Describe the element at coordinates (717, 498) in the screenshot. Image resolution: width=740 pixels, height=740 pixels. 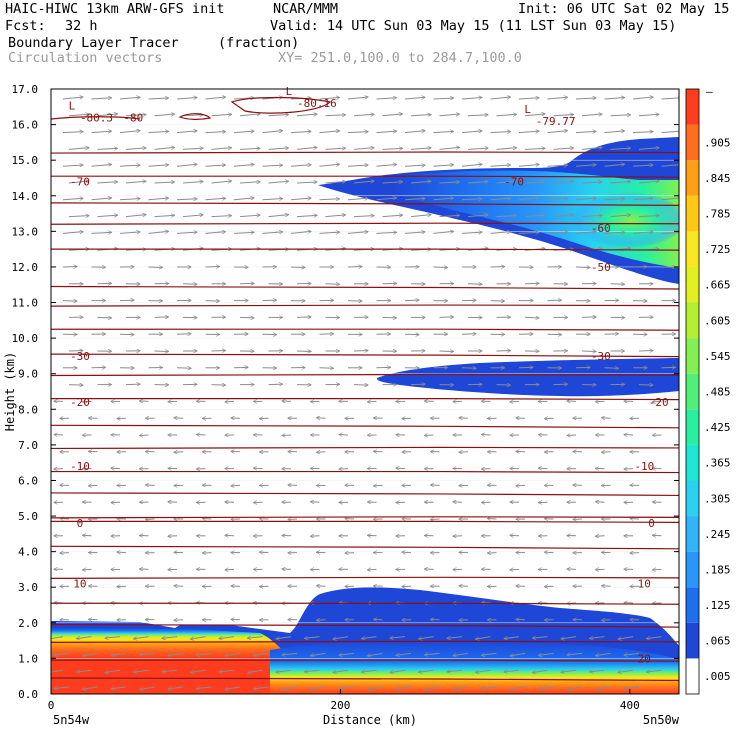
I see `colorbar-label: .305` at that location.